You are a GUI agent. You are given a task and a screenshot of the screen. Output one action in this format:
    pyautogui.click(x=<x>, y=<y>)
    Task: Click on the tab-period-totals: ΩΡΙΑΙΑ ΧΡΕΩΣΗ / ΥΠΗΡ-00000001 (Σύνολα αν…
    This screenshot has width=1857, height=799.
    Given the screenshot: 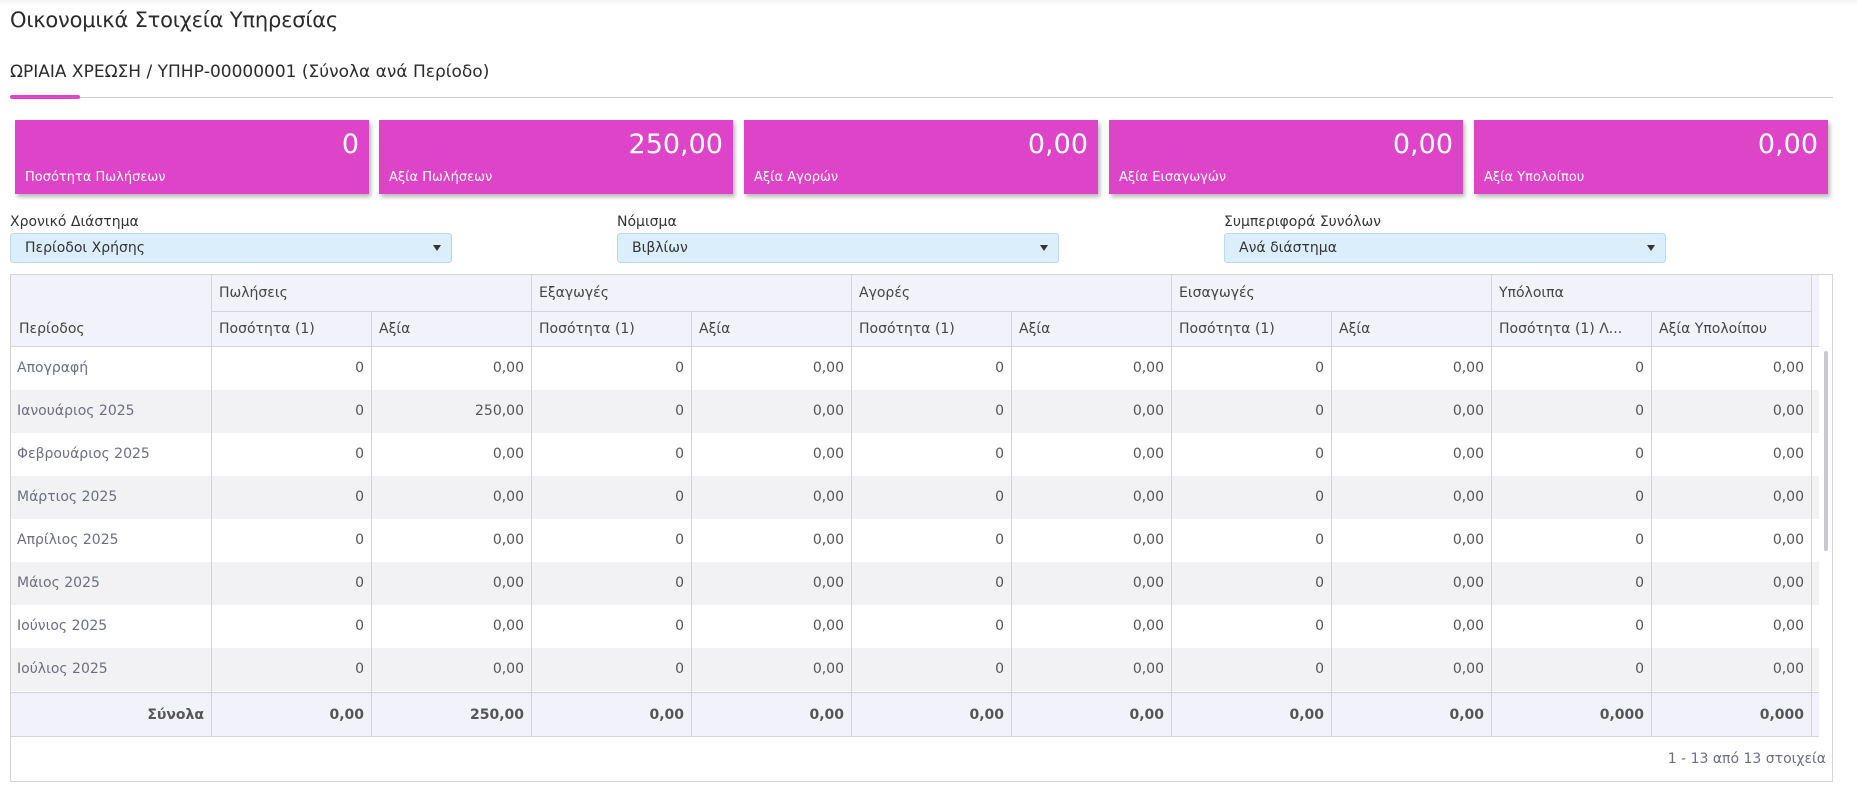 What is the action you would take?
    pyautogui.click(x=249, y=79)
    